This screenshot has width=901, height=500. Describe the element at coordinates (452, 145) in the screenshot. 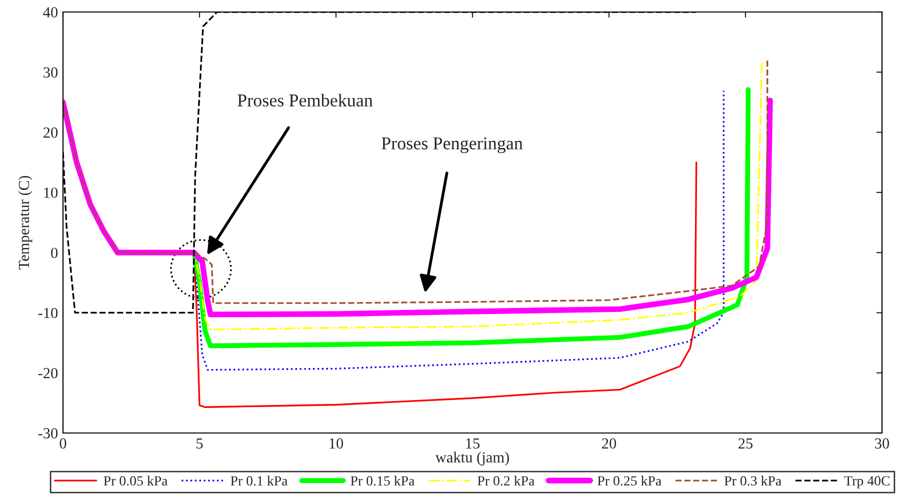

I see `annotation: Proses Pengeringan` at that location.